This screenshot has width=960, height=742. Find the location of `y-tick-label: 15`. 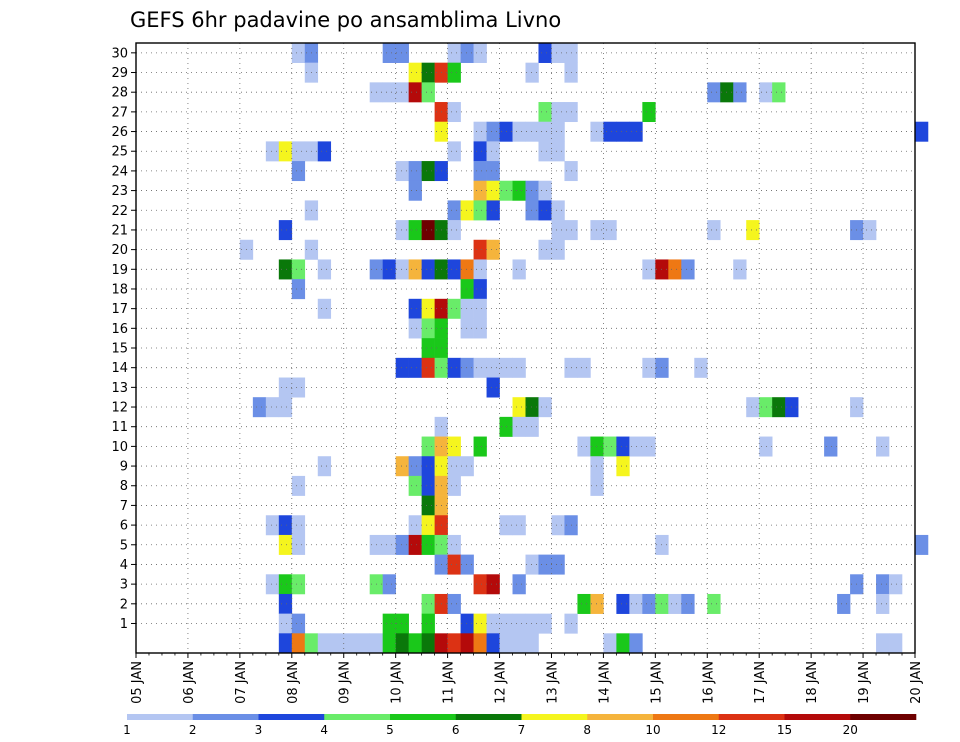

y-tick-label: 15 is located at coordinates (119, 349).